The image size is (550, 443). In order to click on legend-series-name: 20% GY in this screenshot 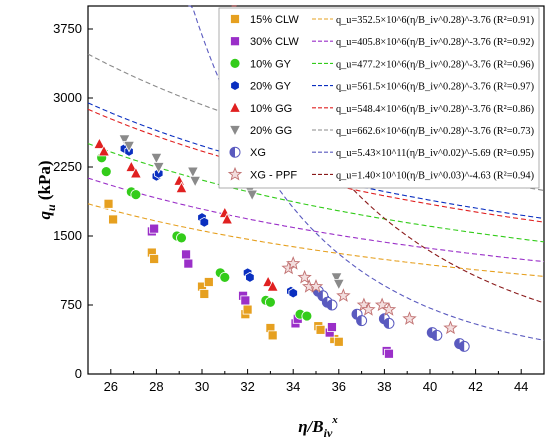, I will do `click(271, 87)`.